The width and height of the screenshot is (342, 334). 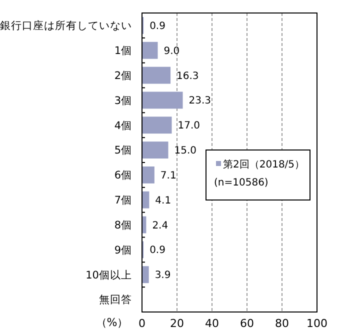 I want to click on legend-label: 第2回（2018/5）, so click(x=264, y=164).